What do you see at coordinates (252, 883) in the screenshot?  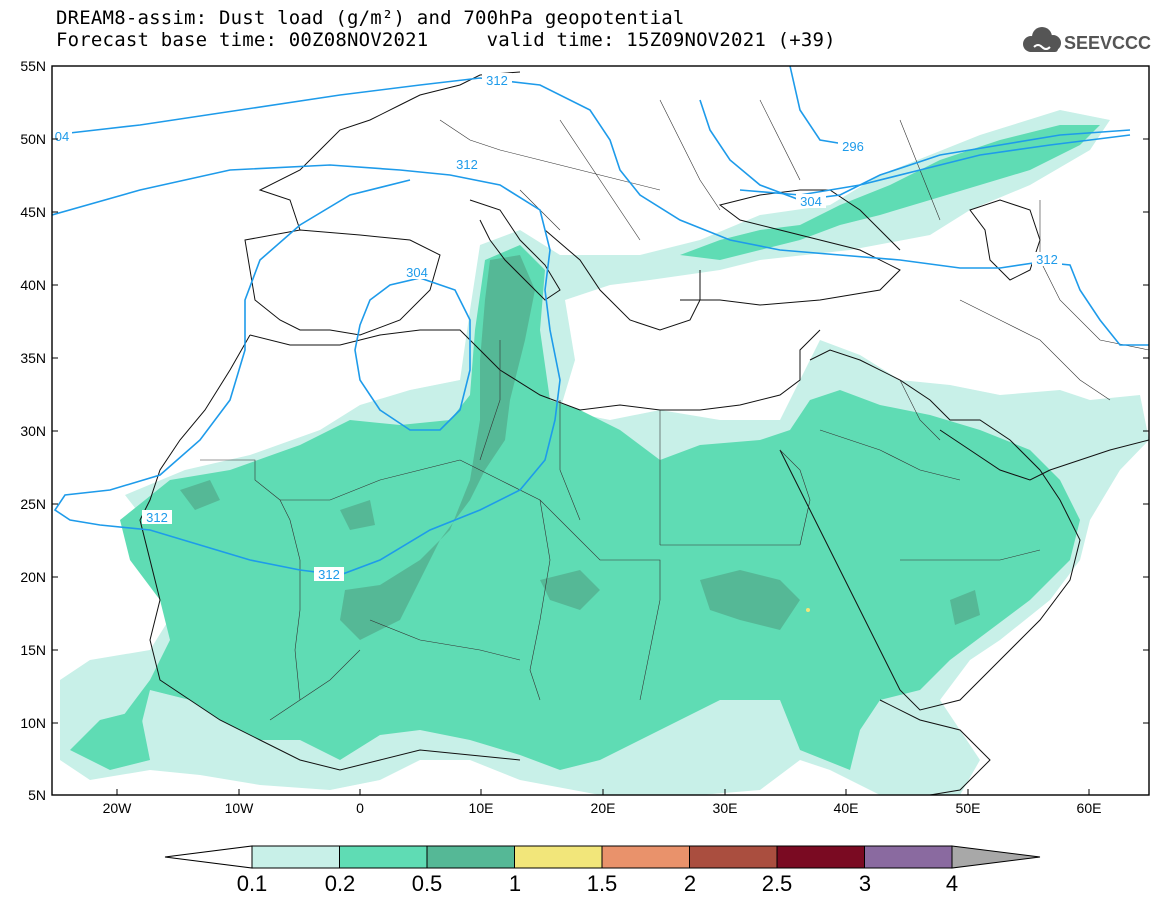 I see `colorbar-label: 0.1` at bounding box center [252, 883].